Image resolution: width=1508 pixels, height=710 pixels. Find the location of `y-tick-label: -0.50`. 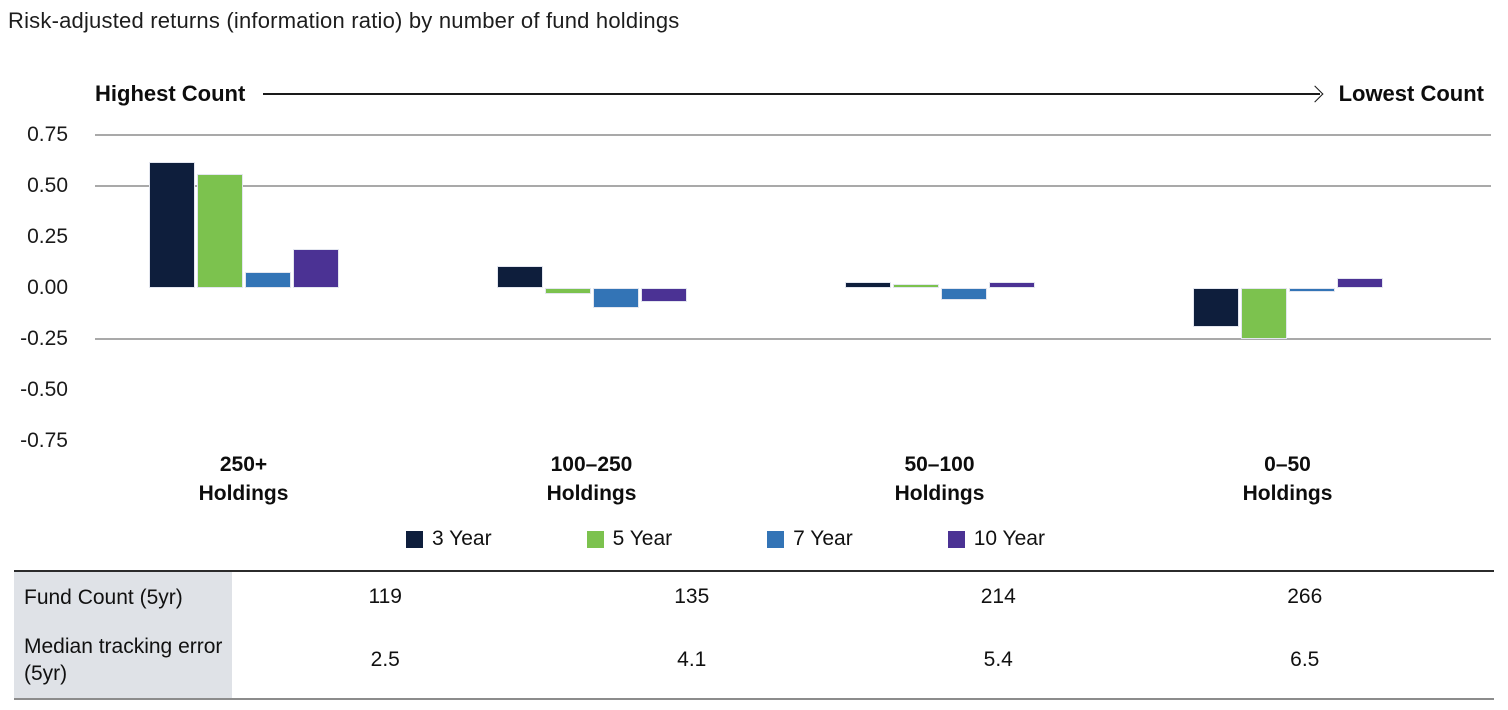

y-tick-label: -0.50 is located at coordinates (44, 389).